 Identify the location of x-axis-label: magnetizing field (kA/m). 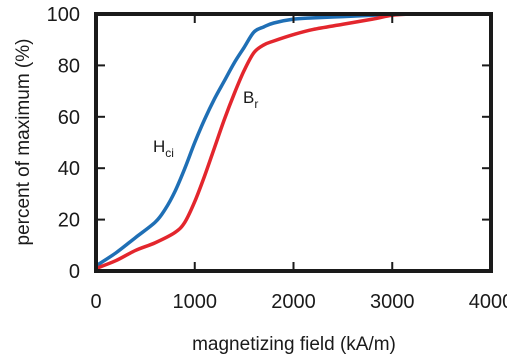
(294, 344).